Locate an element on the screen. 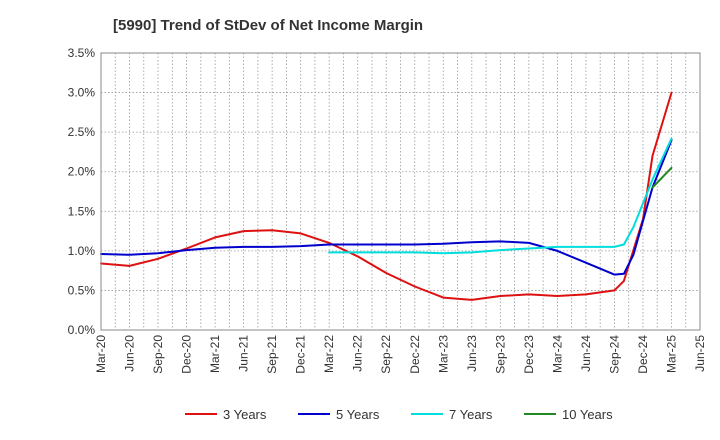 Image resolution: width=720 pixels, height=440 pixels. x-tick-label: Jun-20 is located at coordinates (130, 353).